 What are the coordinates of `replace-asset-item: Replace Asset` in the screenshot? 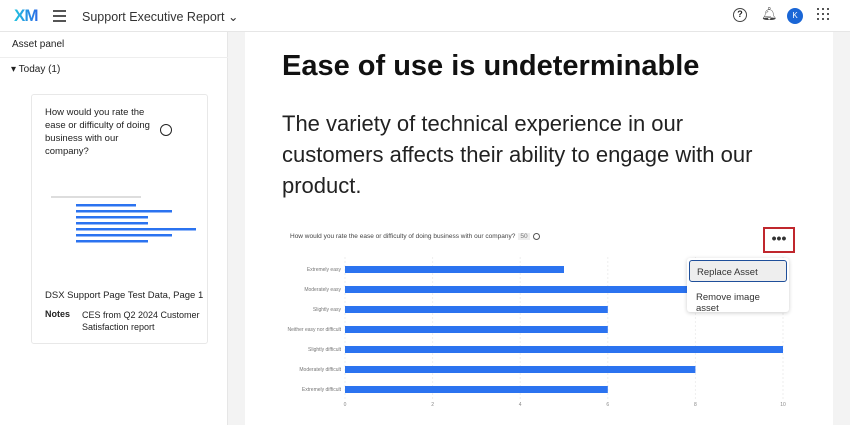 It's located at (738, 271).